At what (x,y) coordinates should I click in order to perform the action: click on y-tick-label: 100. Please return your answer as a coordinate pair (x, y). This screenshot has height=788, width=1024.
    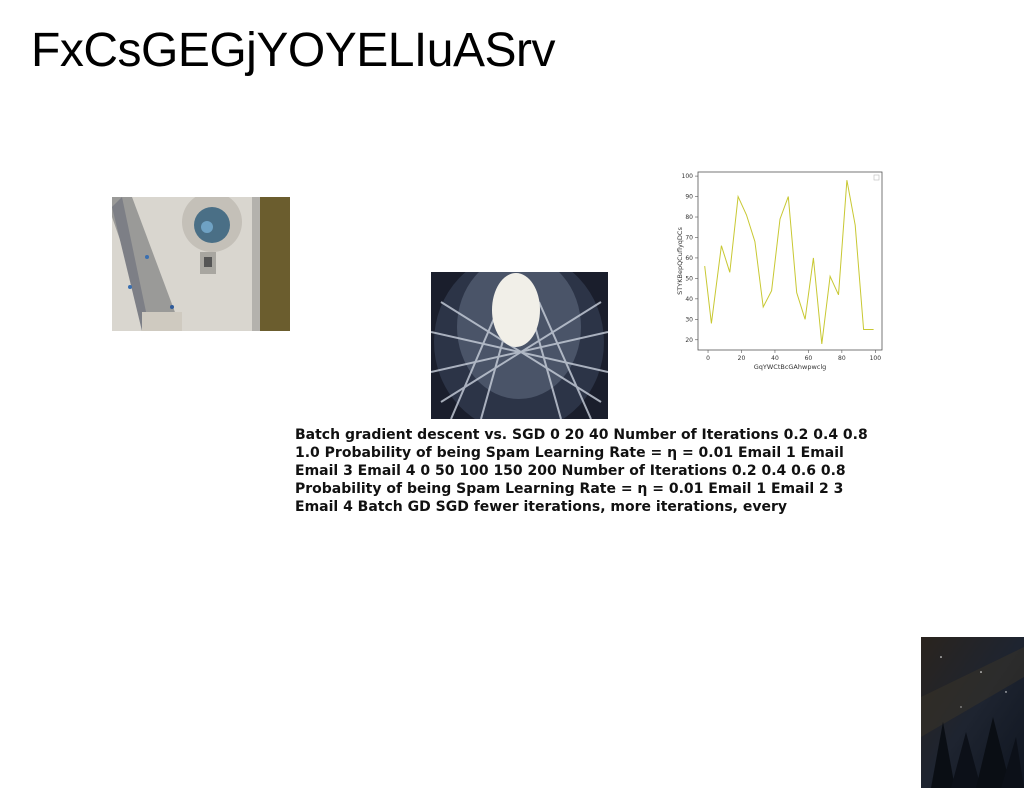
    Looking at the image, I should click on (688, 176).